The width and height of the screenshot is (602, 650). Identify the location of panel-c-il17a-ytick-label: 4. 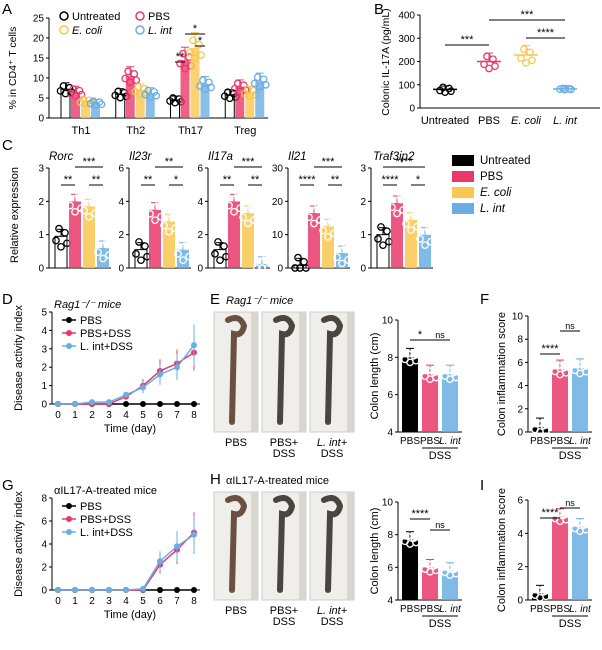
(200, 202).